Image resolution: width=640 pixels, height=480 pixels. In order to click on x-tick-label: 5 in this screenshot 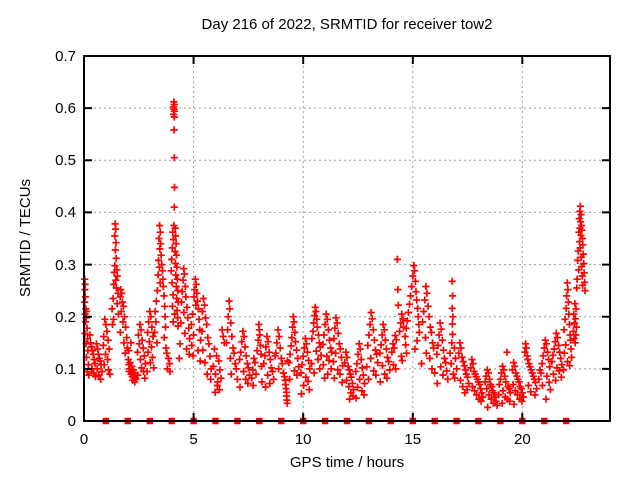, I will do `click(193, 439)`.